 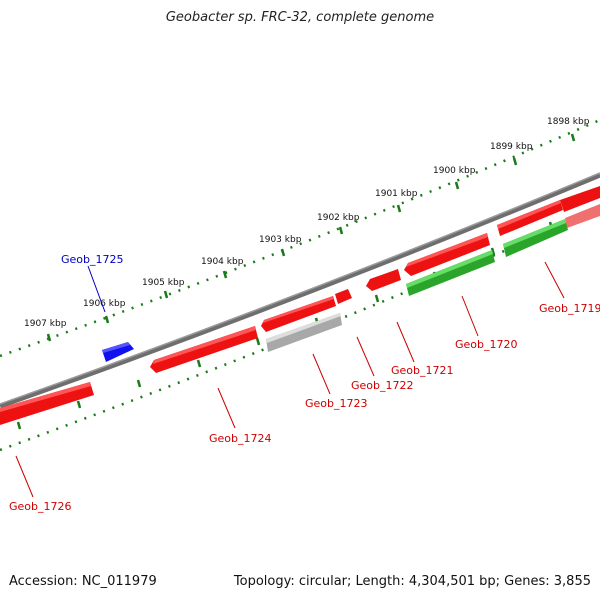 What do you see at coordinates (568, 122) in the screenshot?
I see `kbp-label: 1898 kbp` at bounding box center [568, 122].